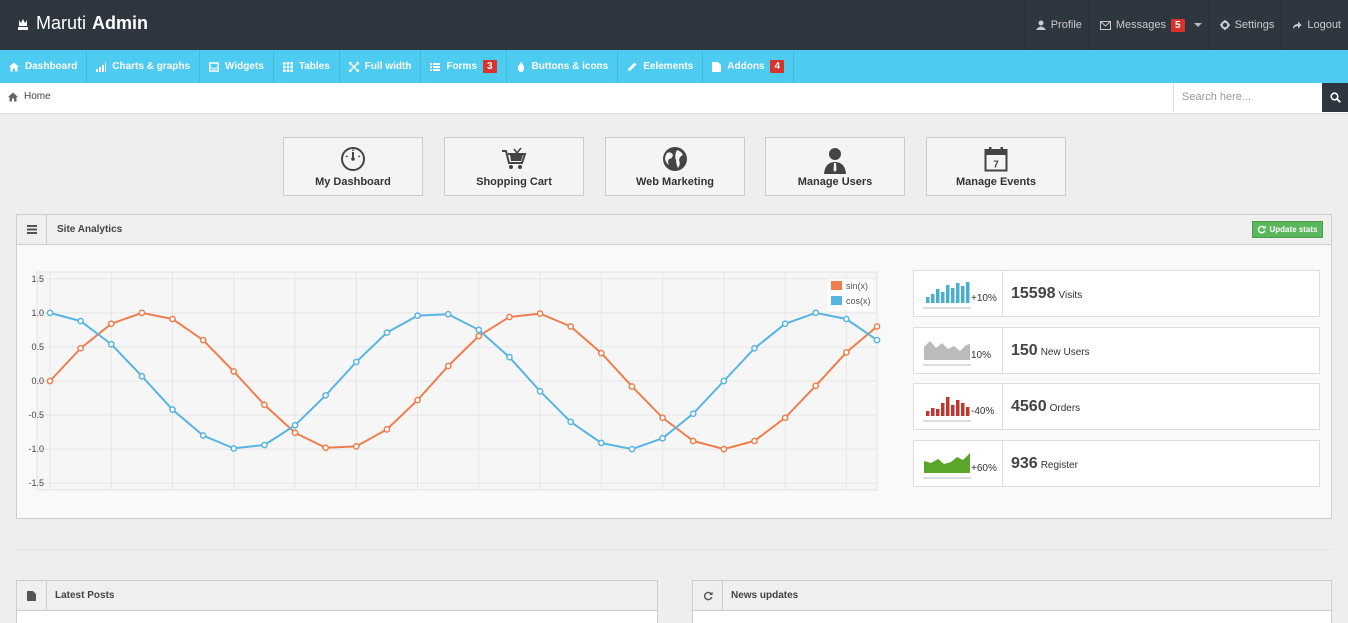  Describe the element at coordinates (984, 468) in the screenshot. I see `stat-percent: +60%` at that location.